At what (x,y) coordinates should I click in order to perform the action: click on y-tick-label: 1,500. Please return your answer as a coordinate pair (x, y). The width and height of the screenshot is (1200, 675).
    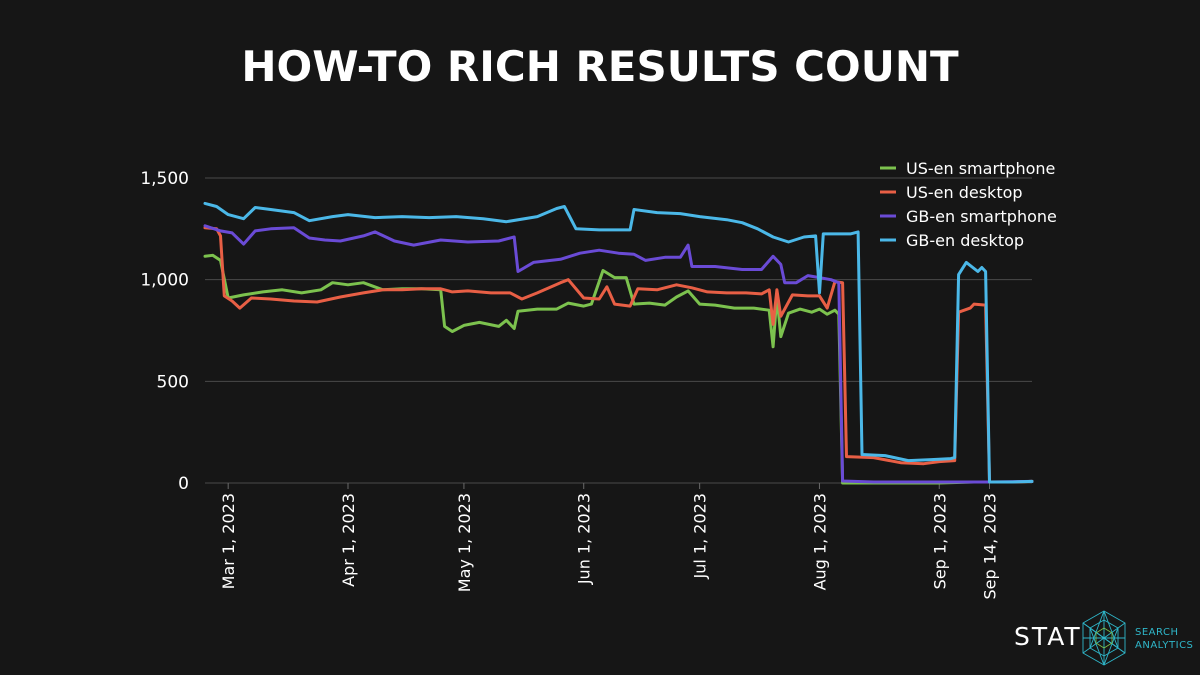
    Looking at the image, I should click on (164, 179).